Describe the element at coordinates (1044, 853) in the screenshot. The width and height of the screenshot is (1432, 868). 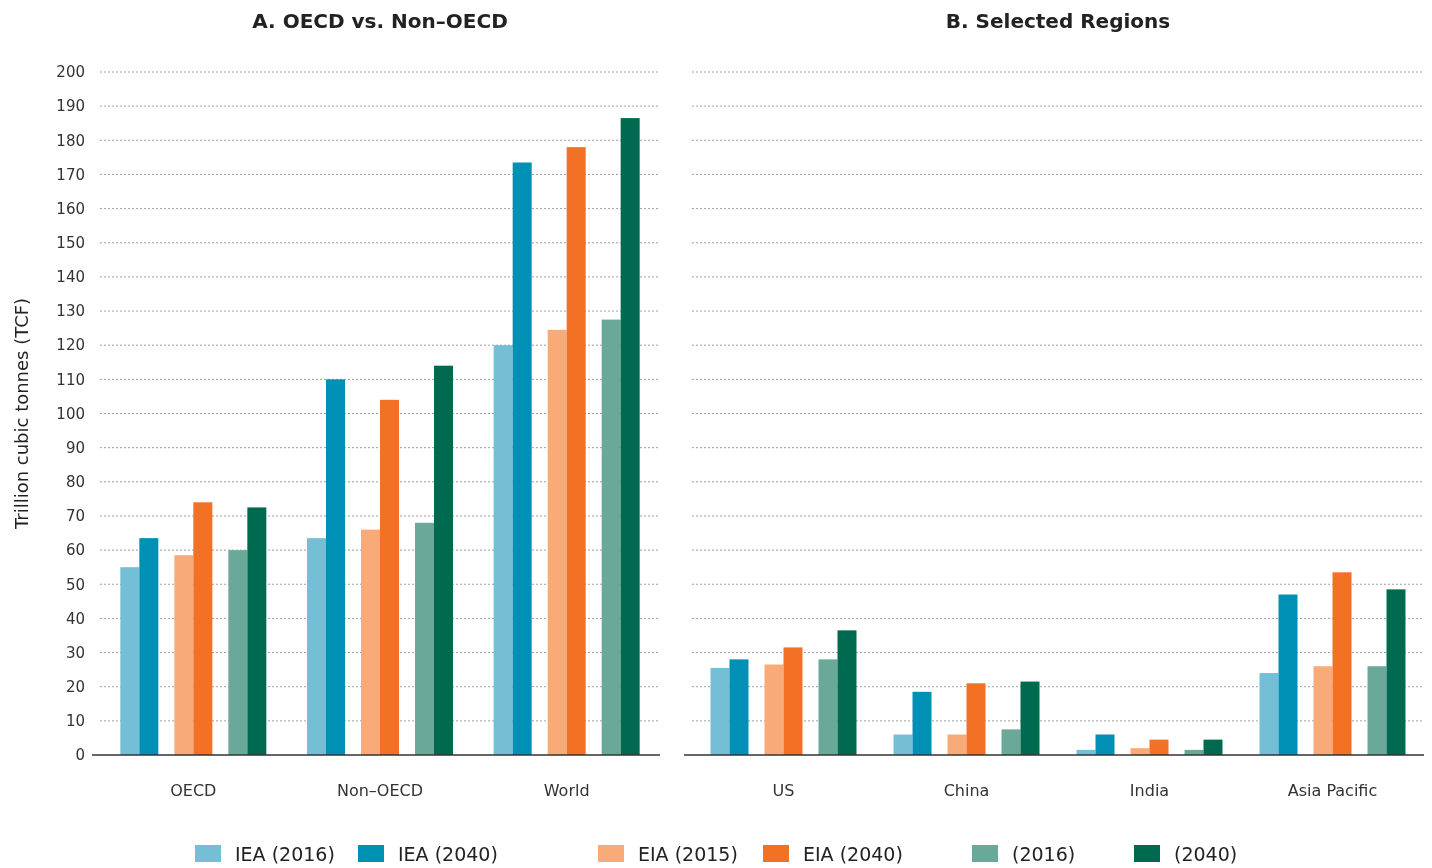
I see `legend-label: (2016)` at that location.